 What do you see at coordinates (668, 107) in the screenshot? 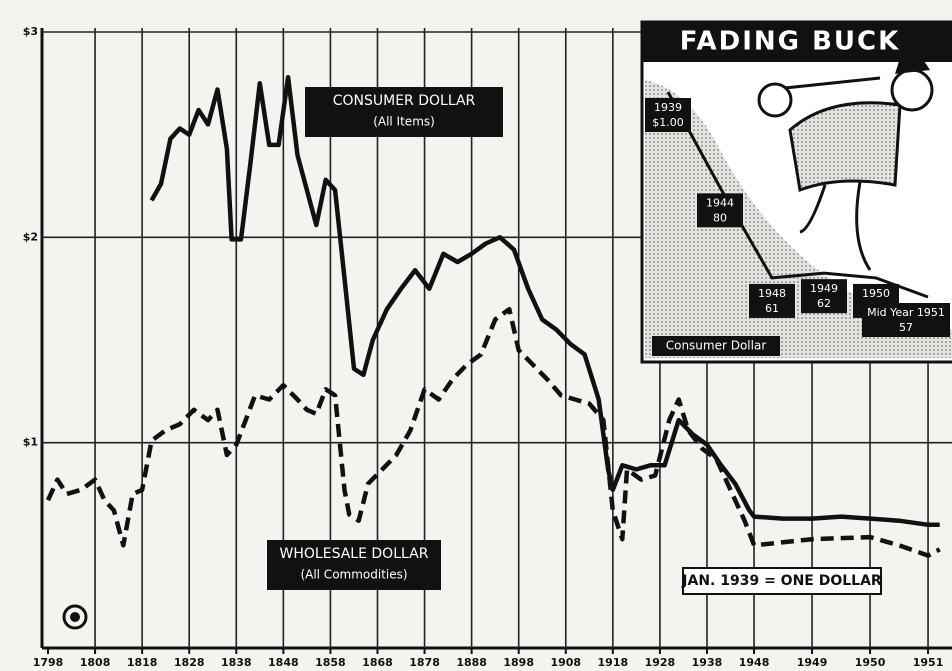
I see `inset-category: 1939` at bounding box center [668, 107].